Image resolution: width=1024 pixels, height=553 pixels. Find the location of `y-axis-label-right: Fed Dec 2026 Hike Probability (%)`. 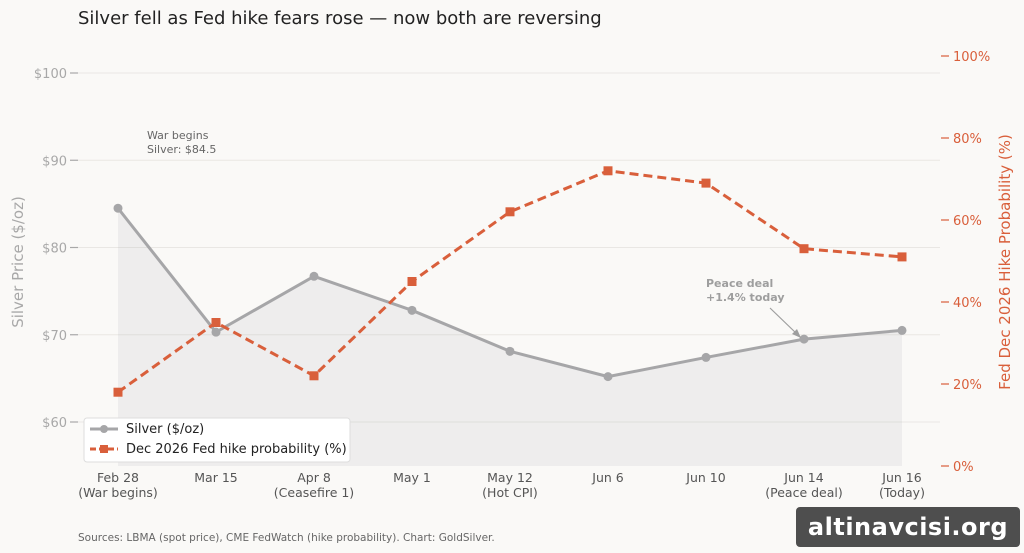

y-axis-label-right: Fed Dec 2026 Hike Probability (%) is located at coordinates (1005, 262).